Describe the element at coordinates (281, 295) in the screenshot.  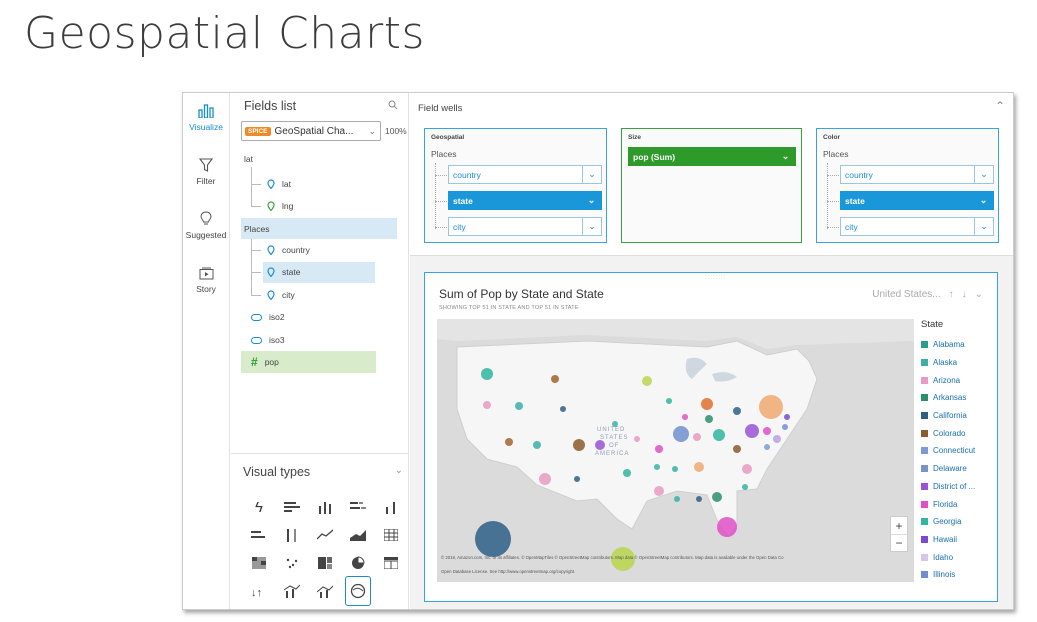
I see `field-city: city` at that location.